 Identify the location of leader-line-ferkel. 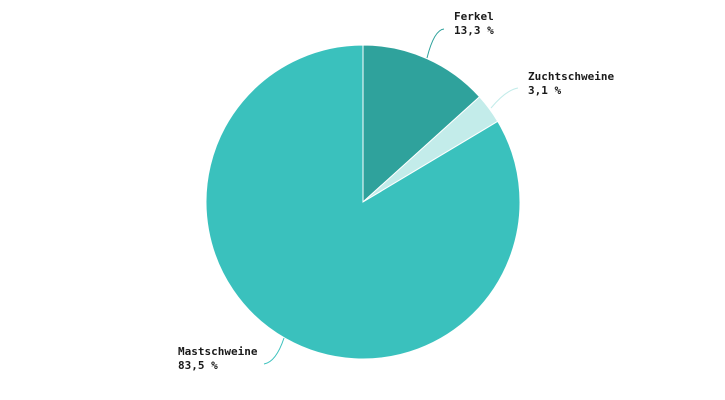
(435, 43).